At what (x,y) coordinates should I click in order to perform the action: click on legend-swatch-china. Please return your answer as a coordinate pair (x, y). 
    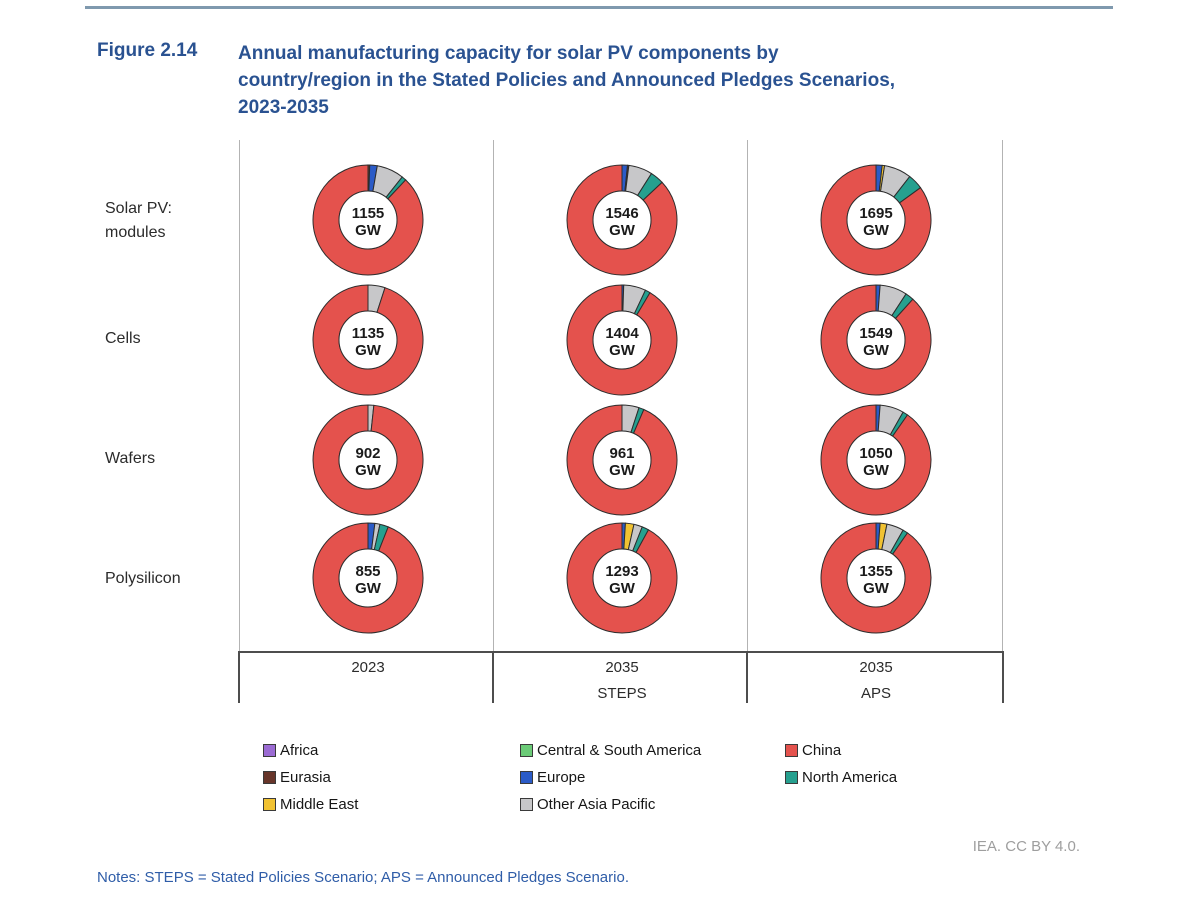
    Looking at the image, I should click on (791, 750).